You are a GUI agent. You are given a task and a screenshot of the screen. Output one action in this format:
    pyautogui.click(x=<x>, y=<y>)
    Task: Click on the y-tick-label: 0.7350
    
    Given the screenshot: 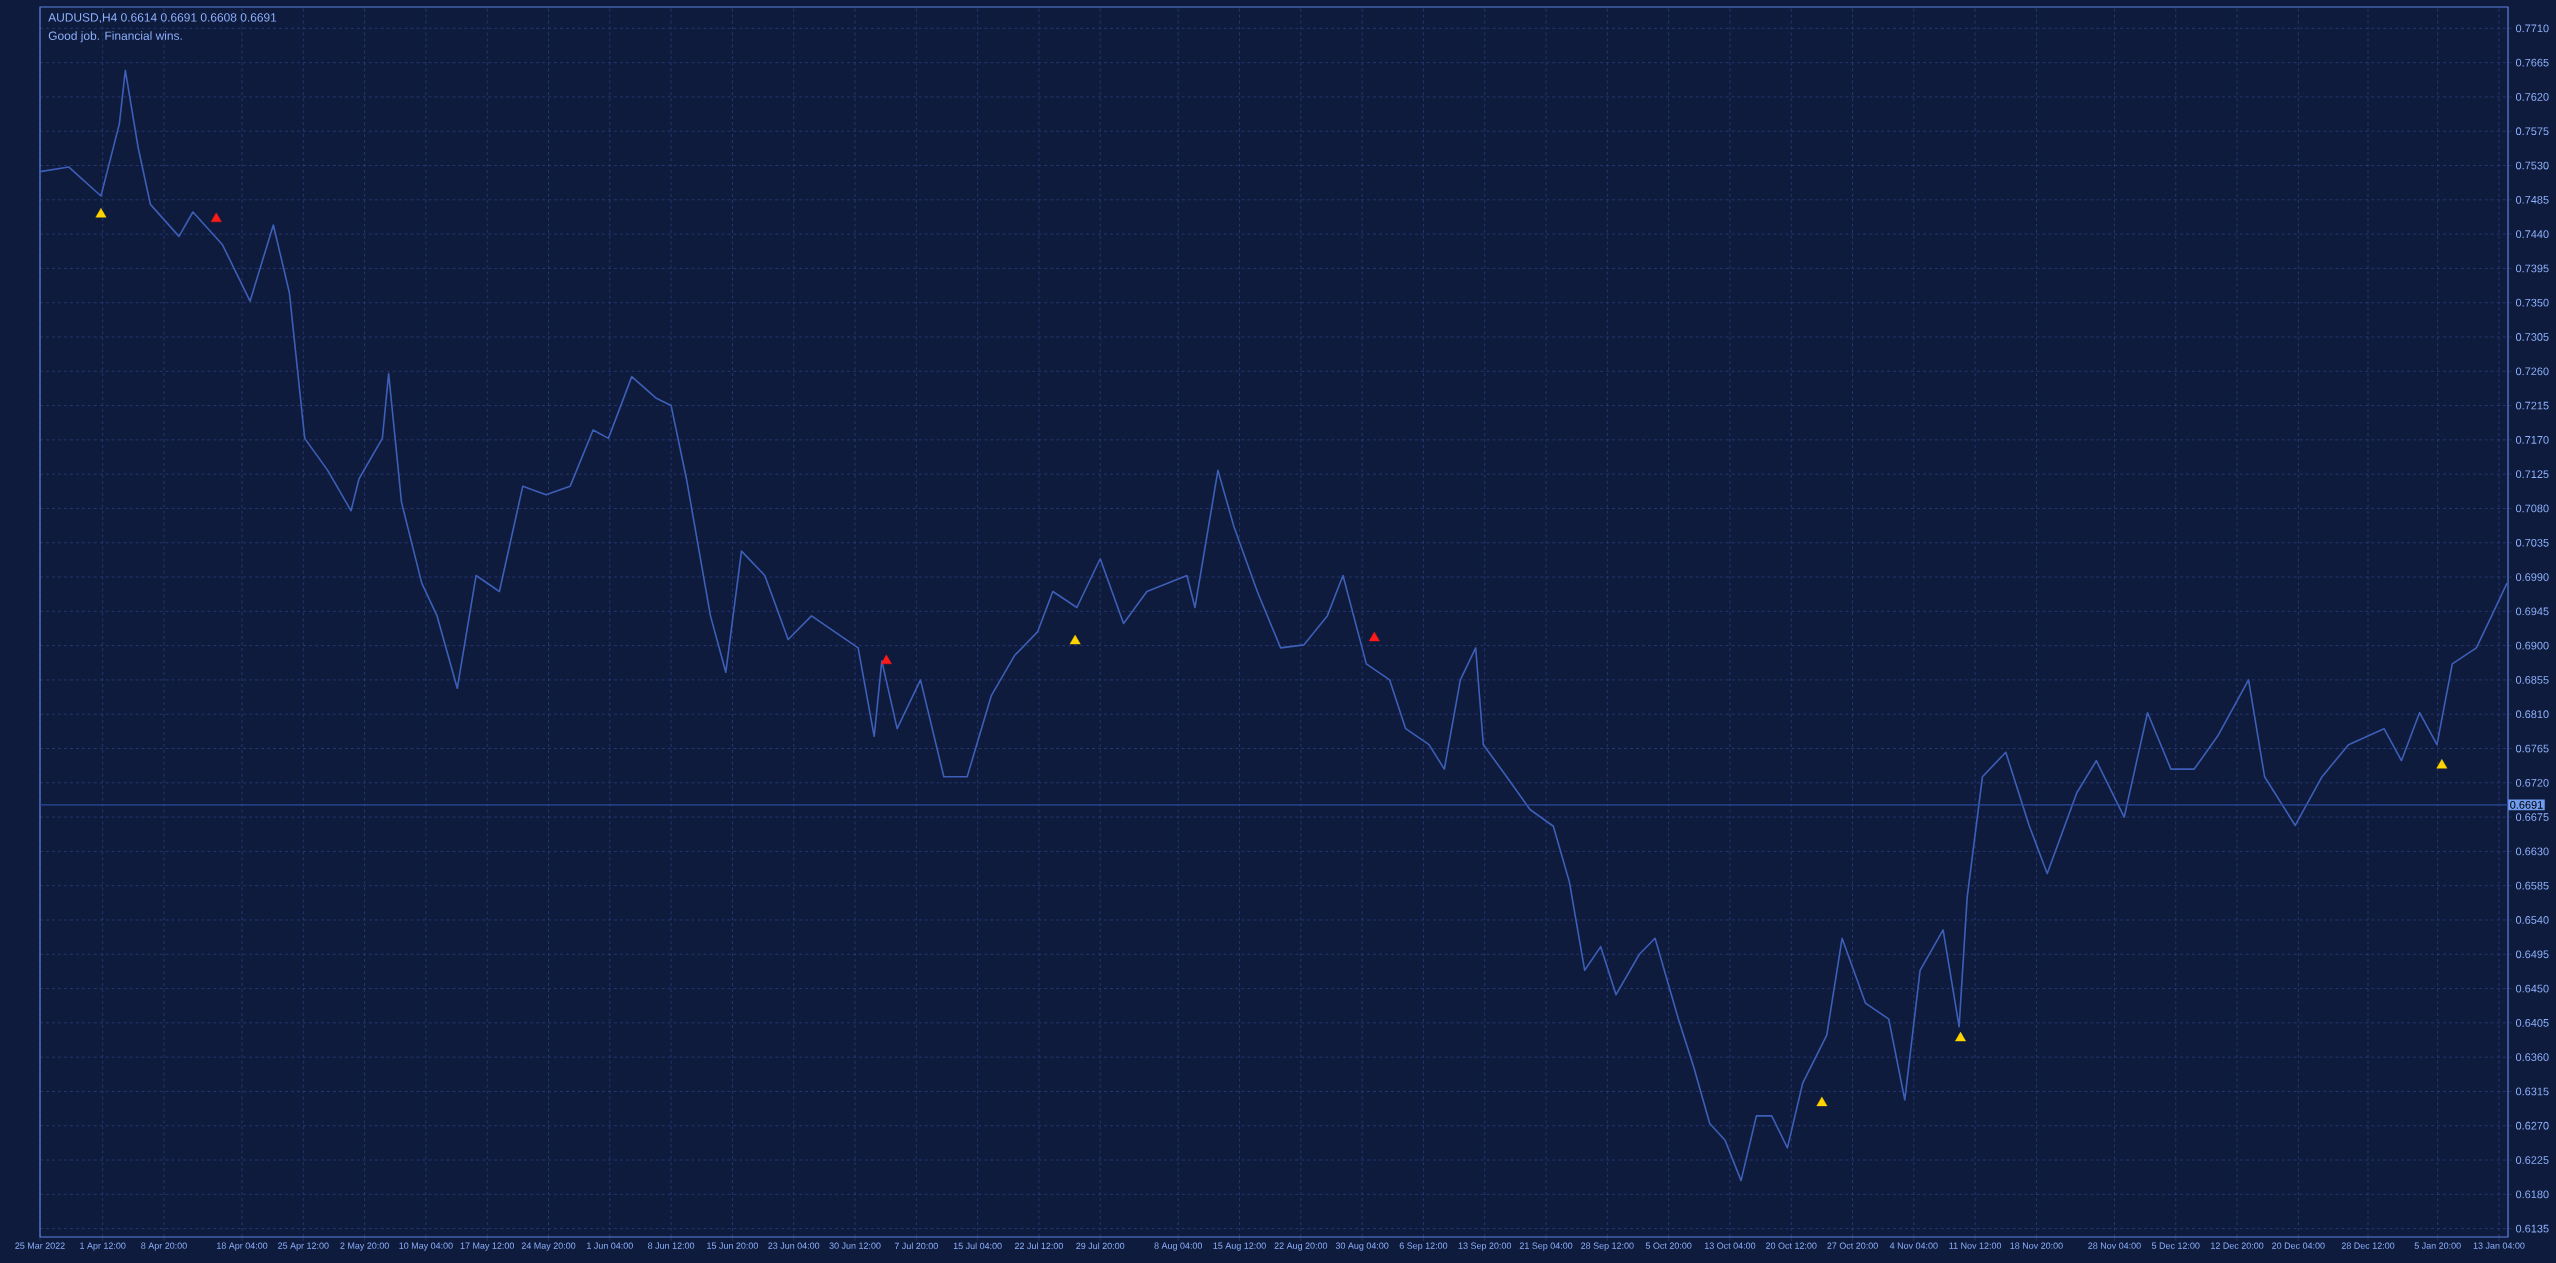 What is the action you would take?
    pyautogui.click(x=2532, y=302)
    